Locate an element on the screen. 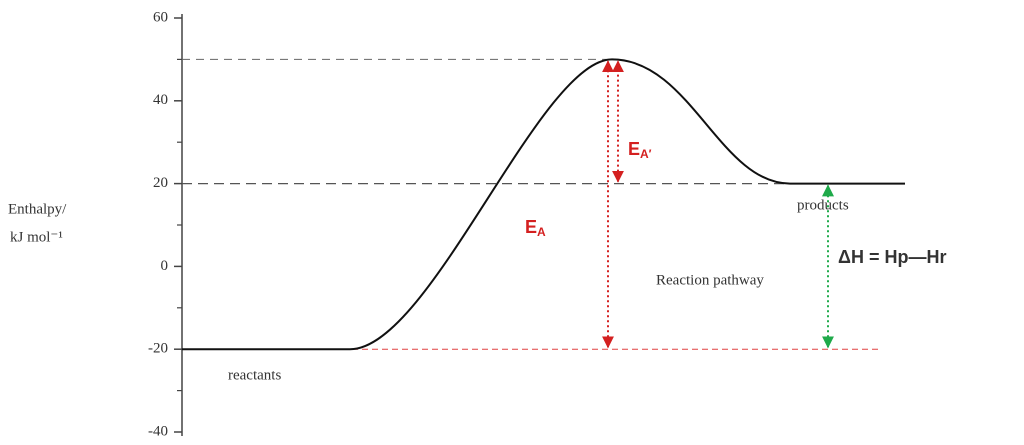 The width and height of the screenshot is (1024, 445). y-tick-label: 60 is located at coordinates (160, 17).